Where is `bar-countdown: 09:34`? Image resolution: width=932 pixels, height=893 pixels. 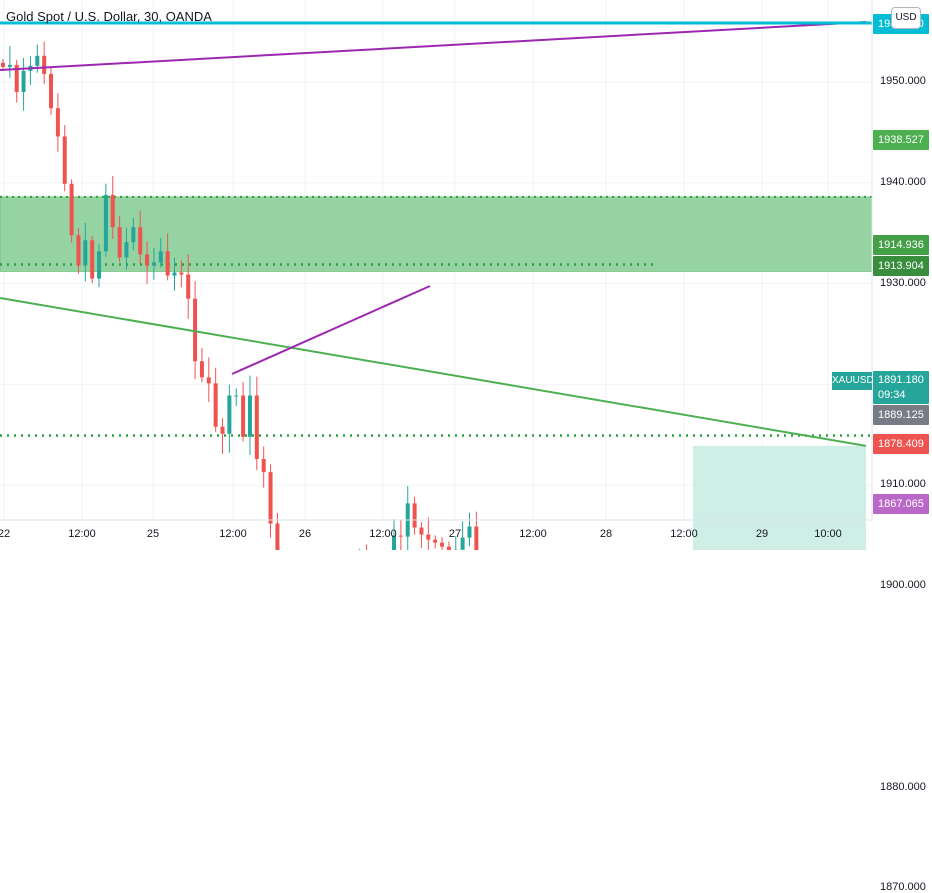
bar-countdown: 09:34 is located at coordinates (903, 395).